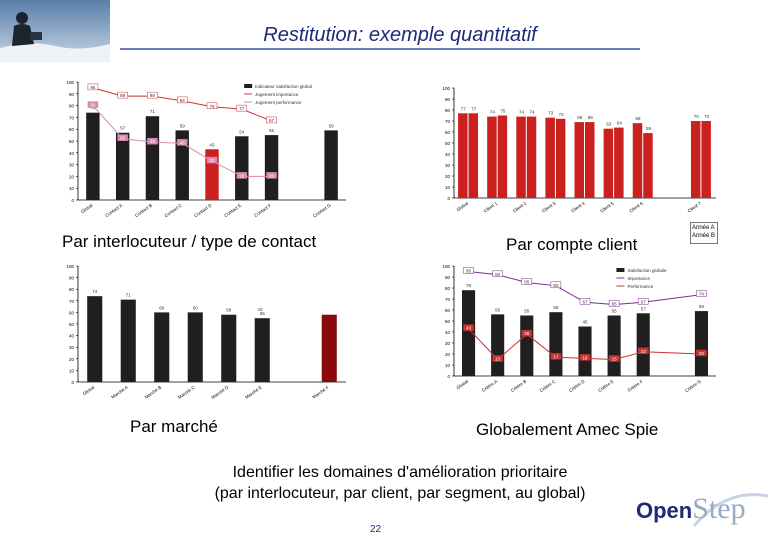 This screenshot has width=780, height=540. I want to click on header-photo, so click(55, 31).